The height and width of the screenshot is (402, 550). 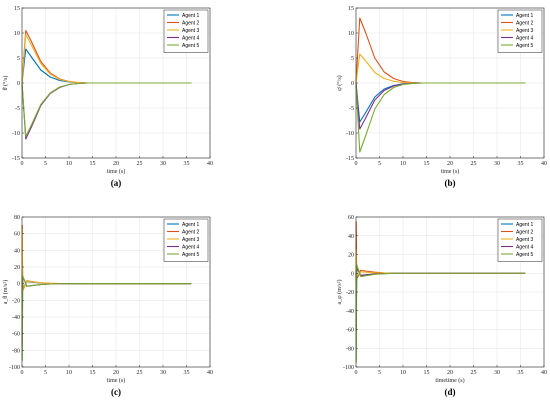 What do you see at coordinates (116, 183) in the screenshot?
I see `panel-caption: (a)` at bounding box center [116, 183].